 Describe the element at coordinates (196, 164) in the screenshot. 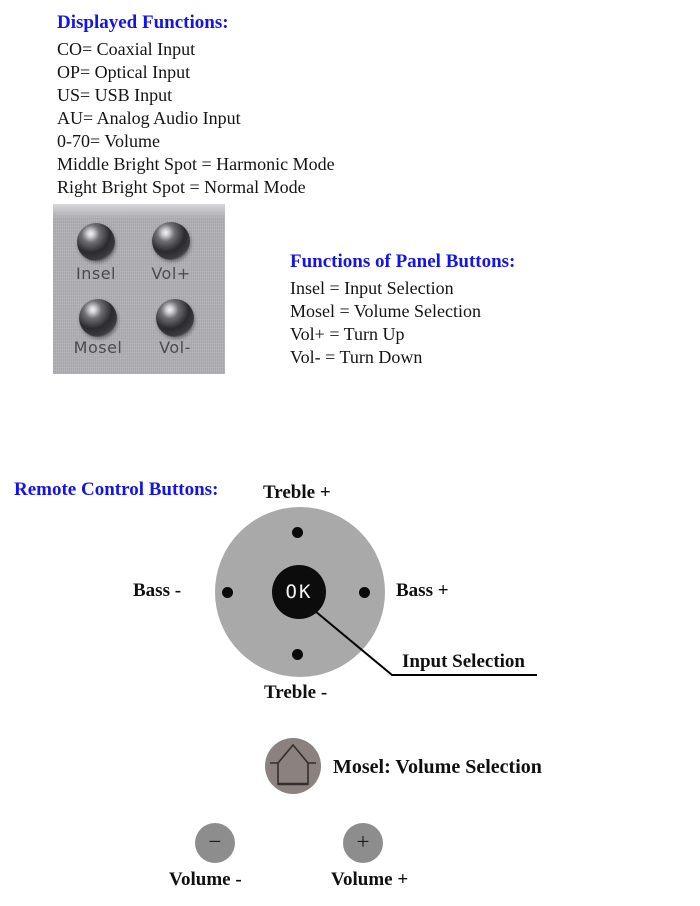

I see `function-line-harmonic: Middle Bright Spot = Harmonic Mode` at that location.